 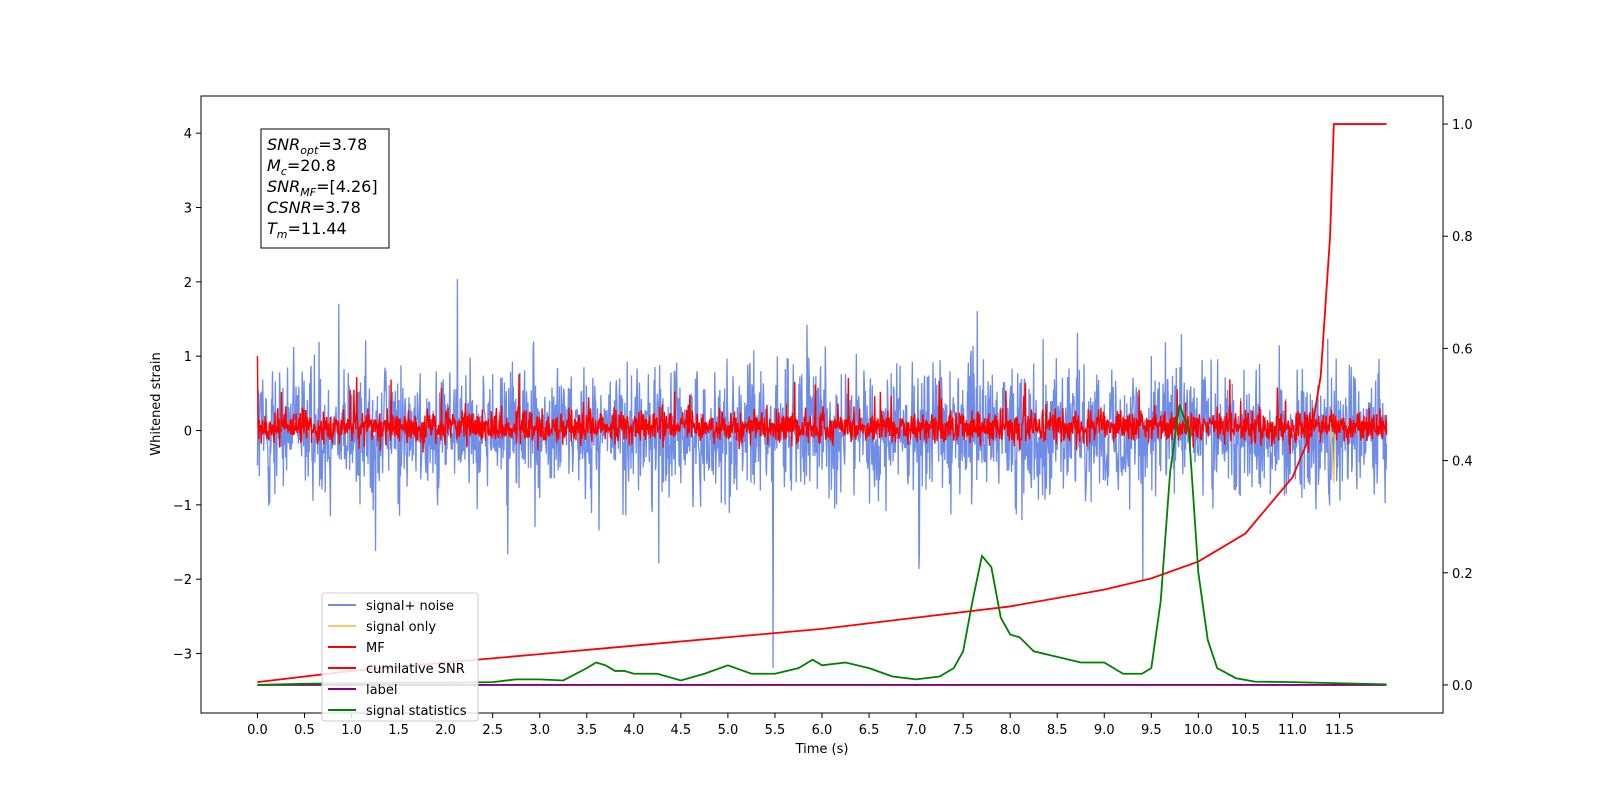 What do you see at coordinates (381, 690) in the screenshot?
I see `legend-label: label` at bounding box center [381, 690].